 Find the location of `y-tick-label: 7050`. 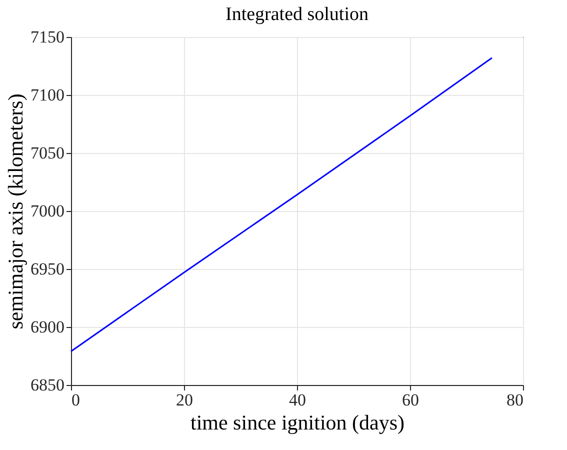

y-tick-label: 7050 is located at coordinates (47, 153).